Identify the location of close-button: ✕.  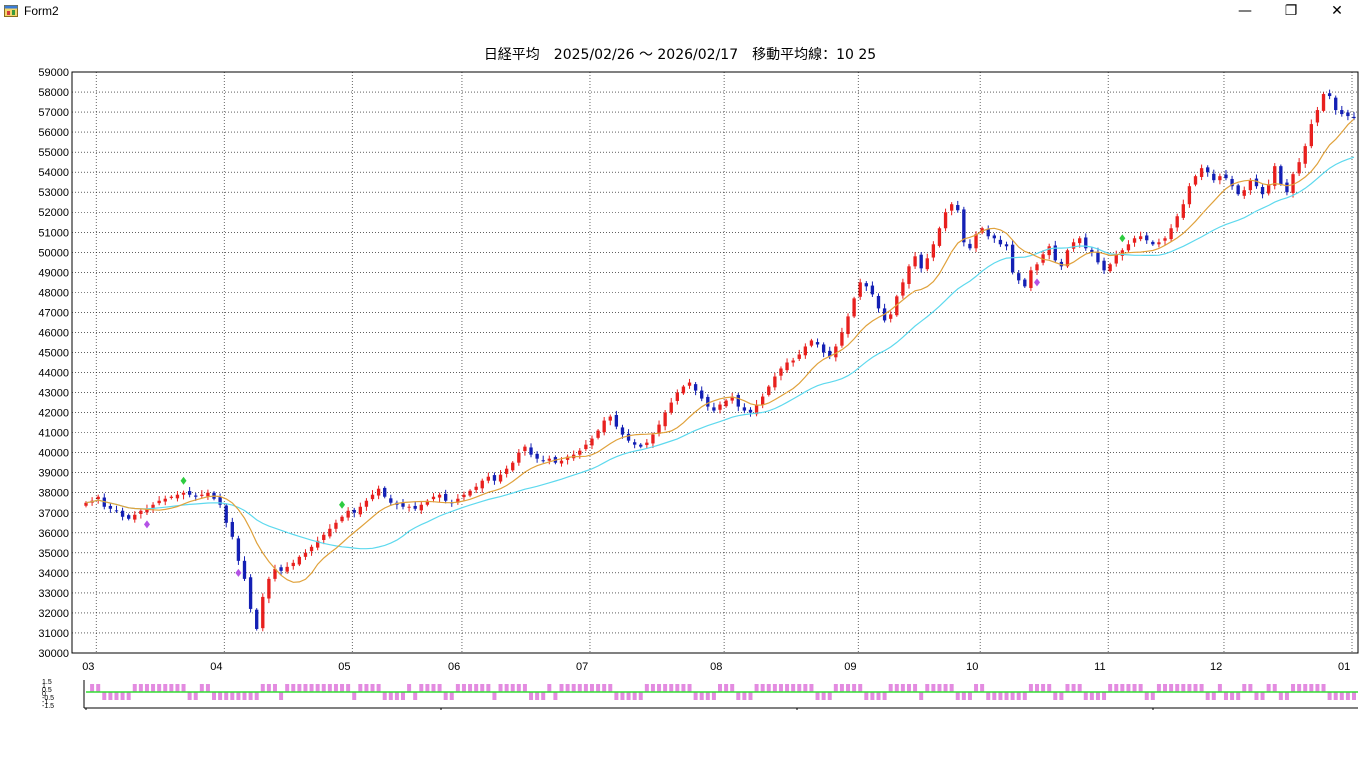
(1337, 11).